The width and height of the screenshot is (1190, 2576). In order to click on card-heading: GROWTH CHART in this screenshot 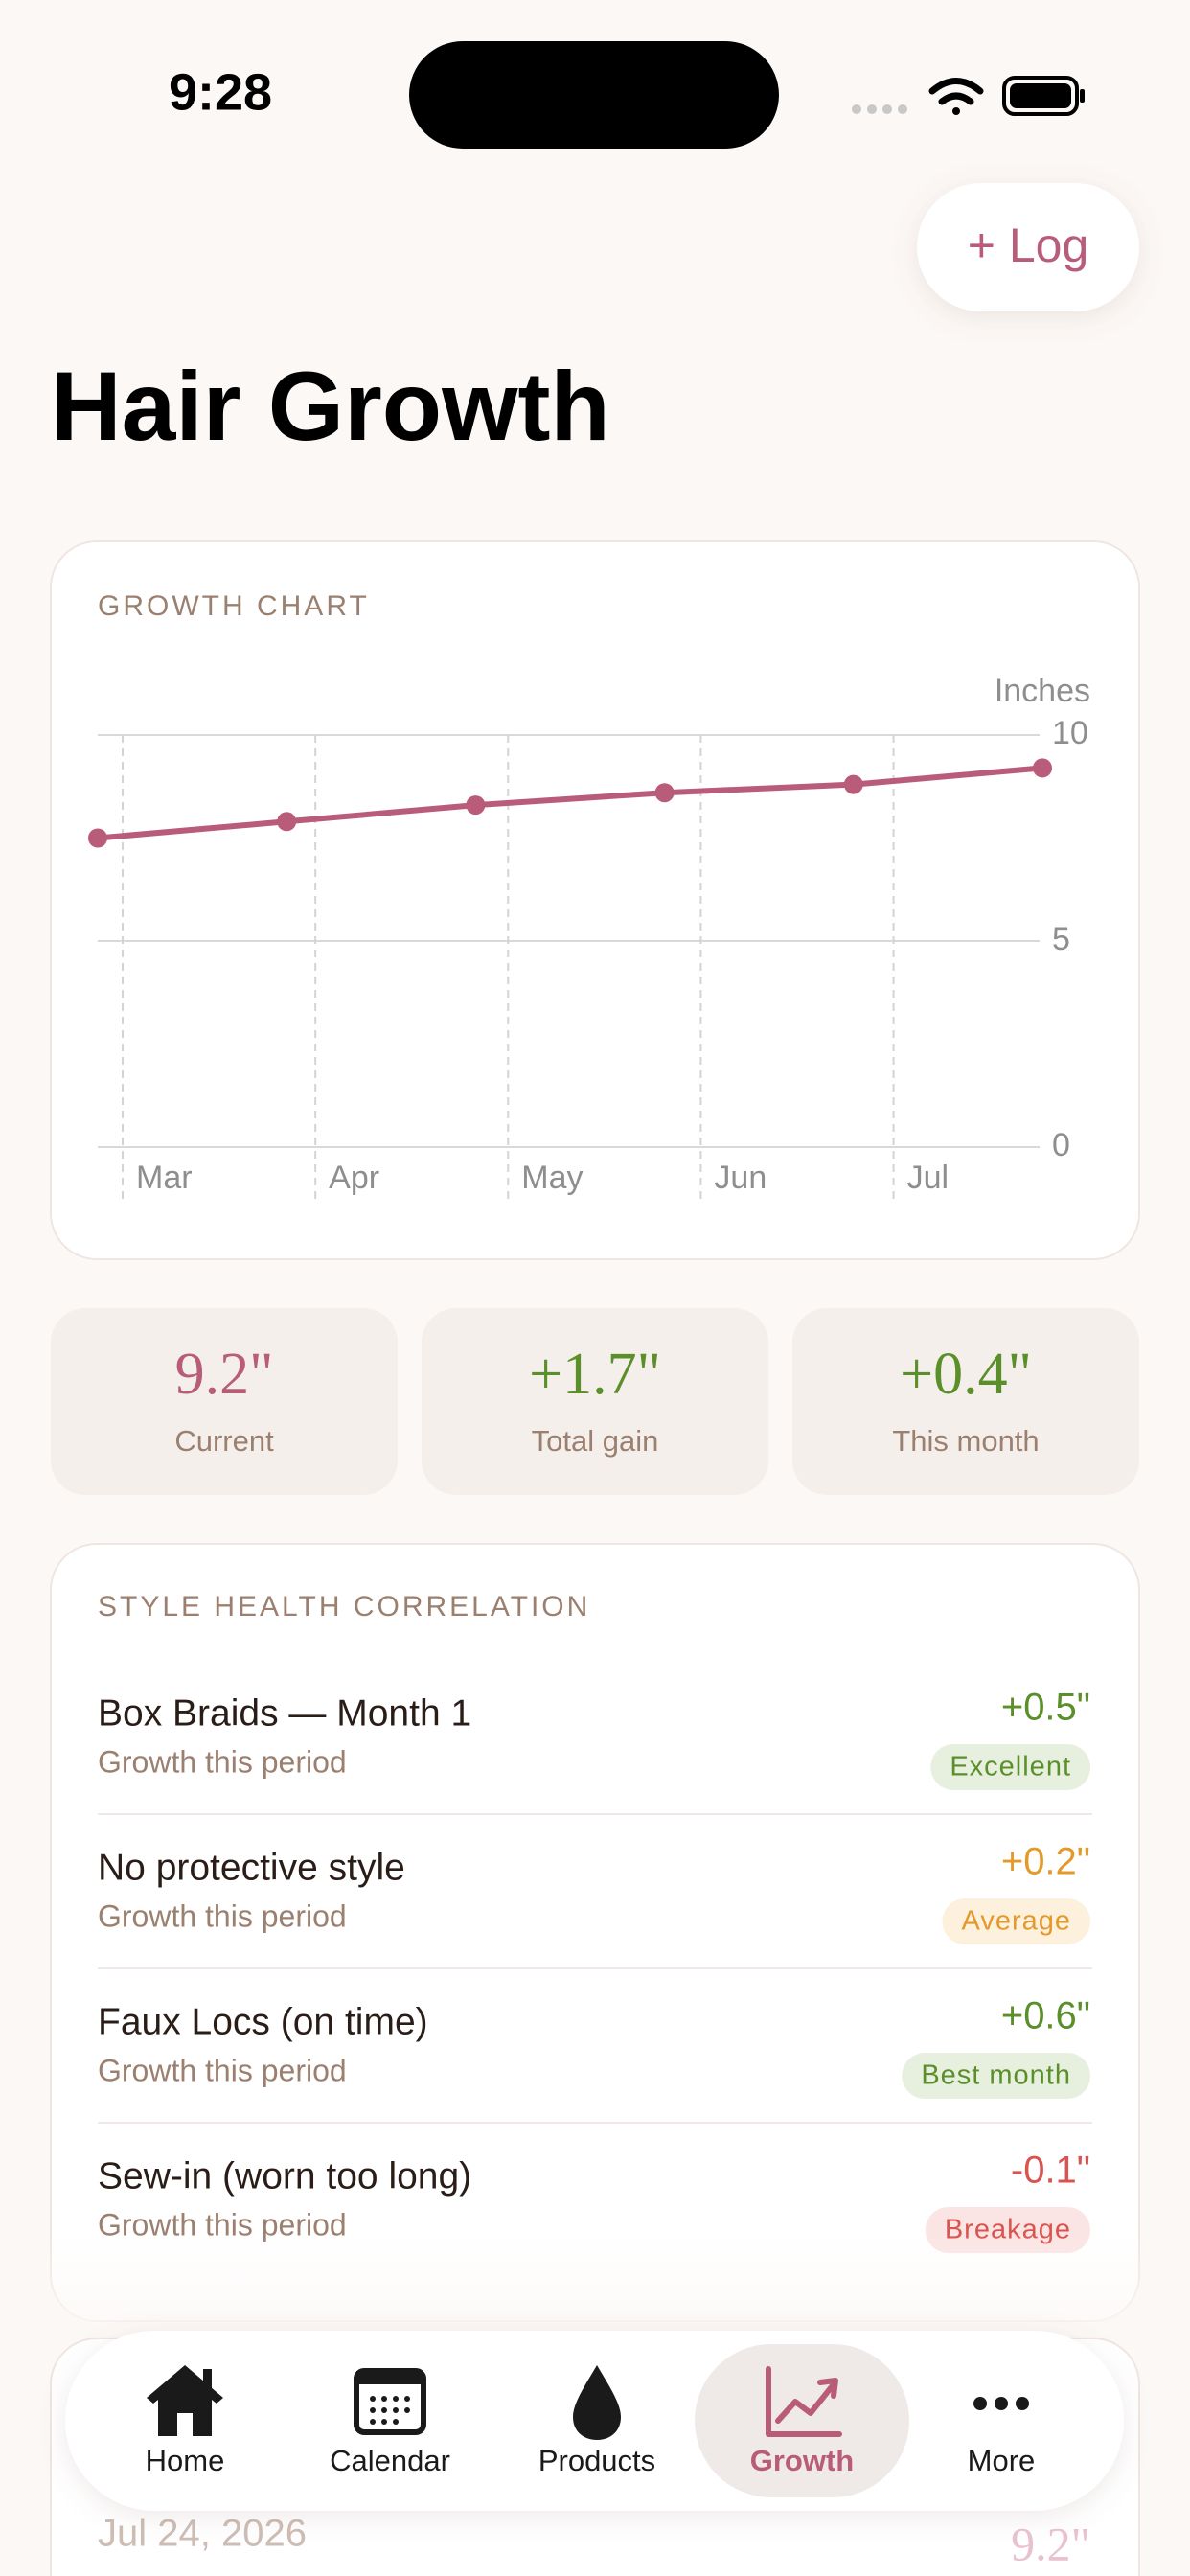, I will do `click(234, 606)`.